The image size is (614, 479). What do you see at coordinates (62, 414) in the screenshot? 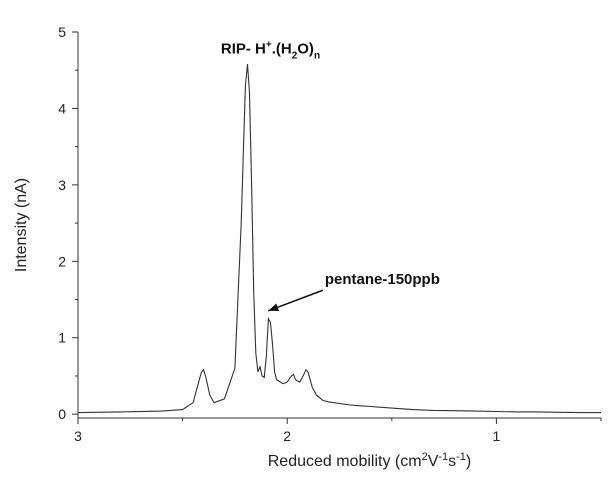
I see `y-tick-label: 0` at bounding box center [62, 414].